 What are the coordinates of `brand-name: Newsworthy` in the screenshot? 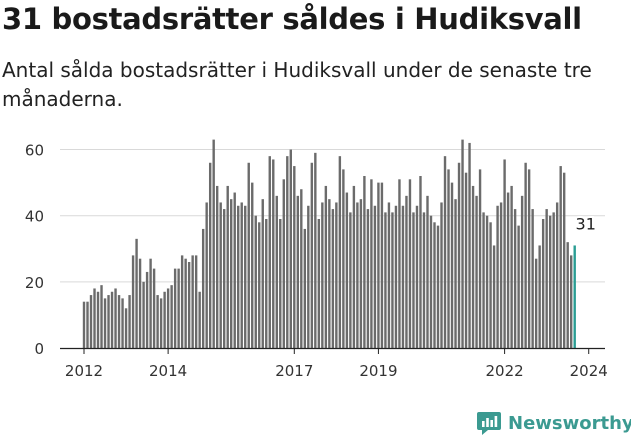 It's located at (569, 423).